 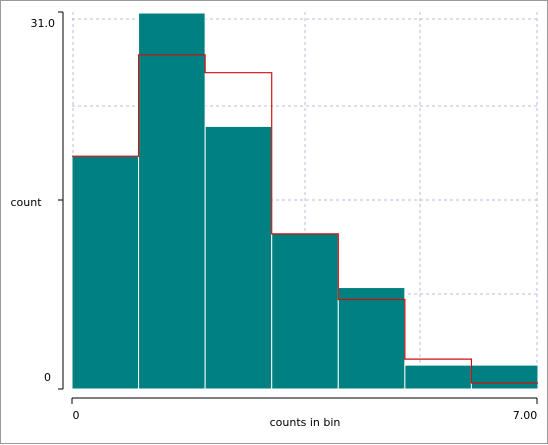 I want to click on y-axis-label: count, so click(x=26, y=202).